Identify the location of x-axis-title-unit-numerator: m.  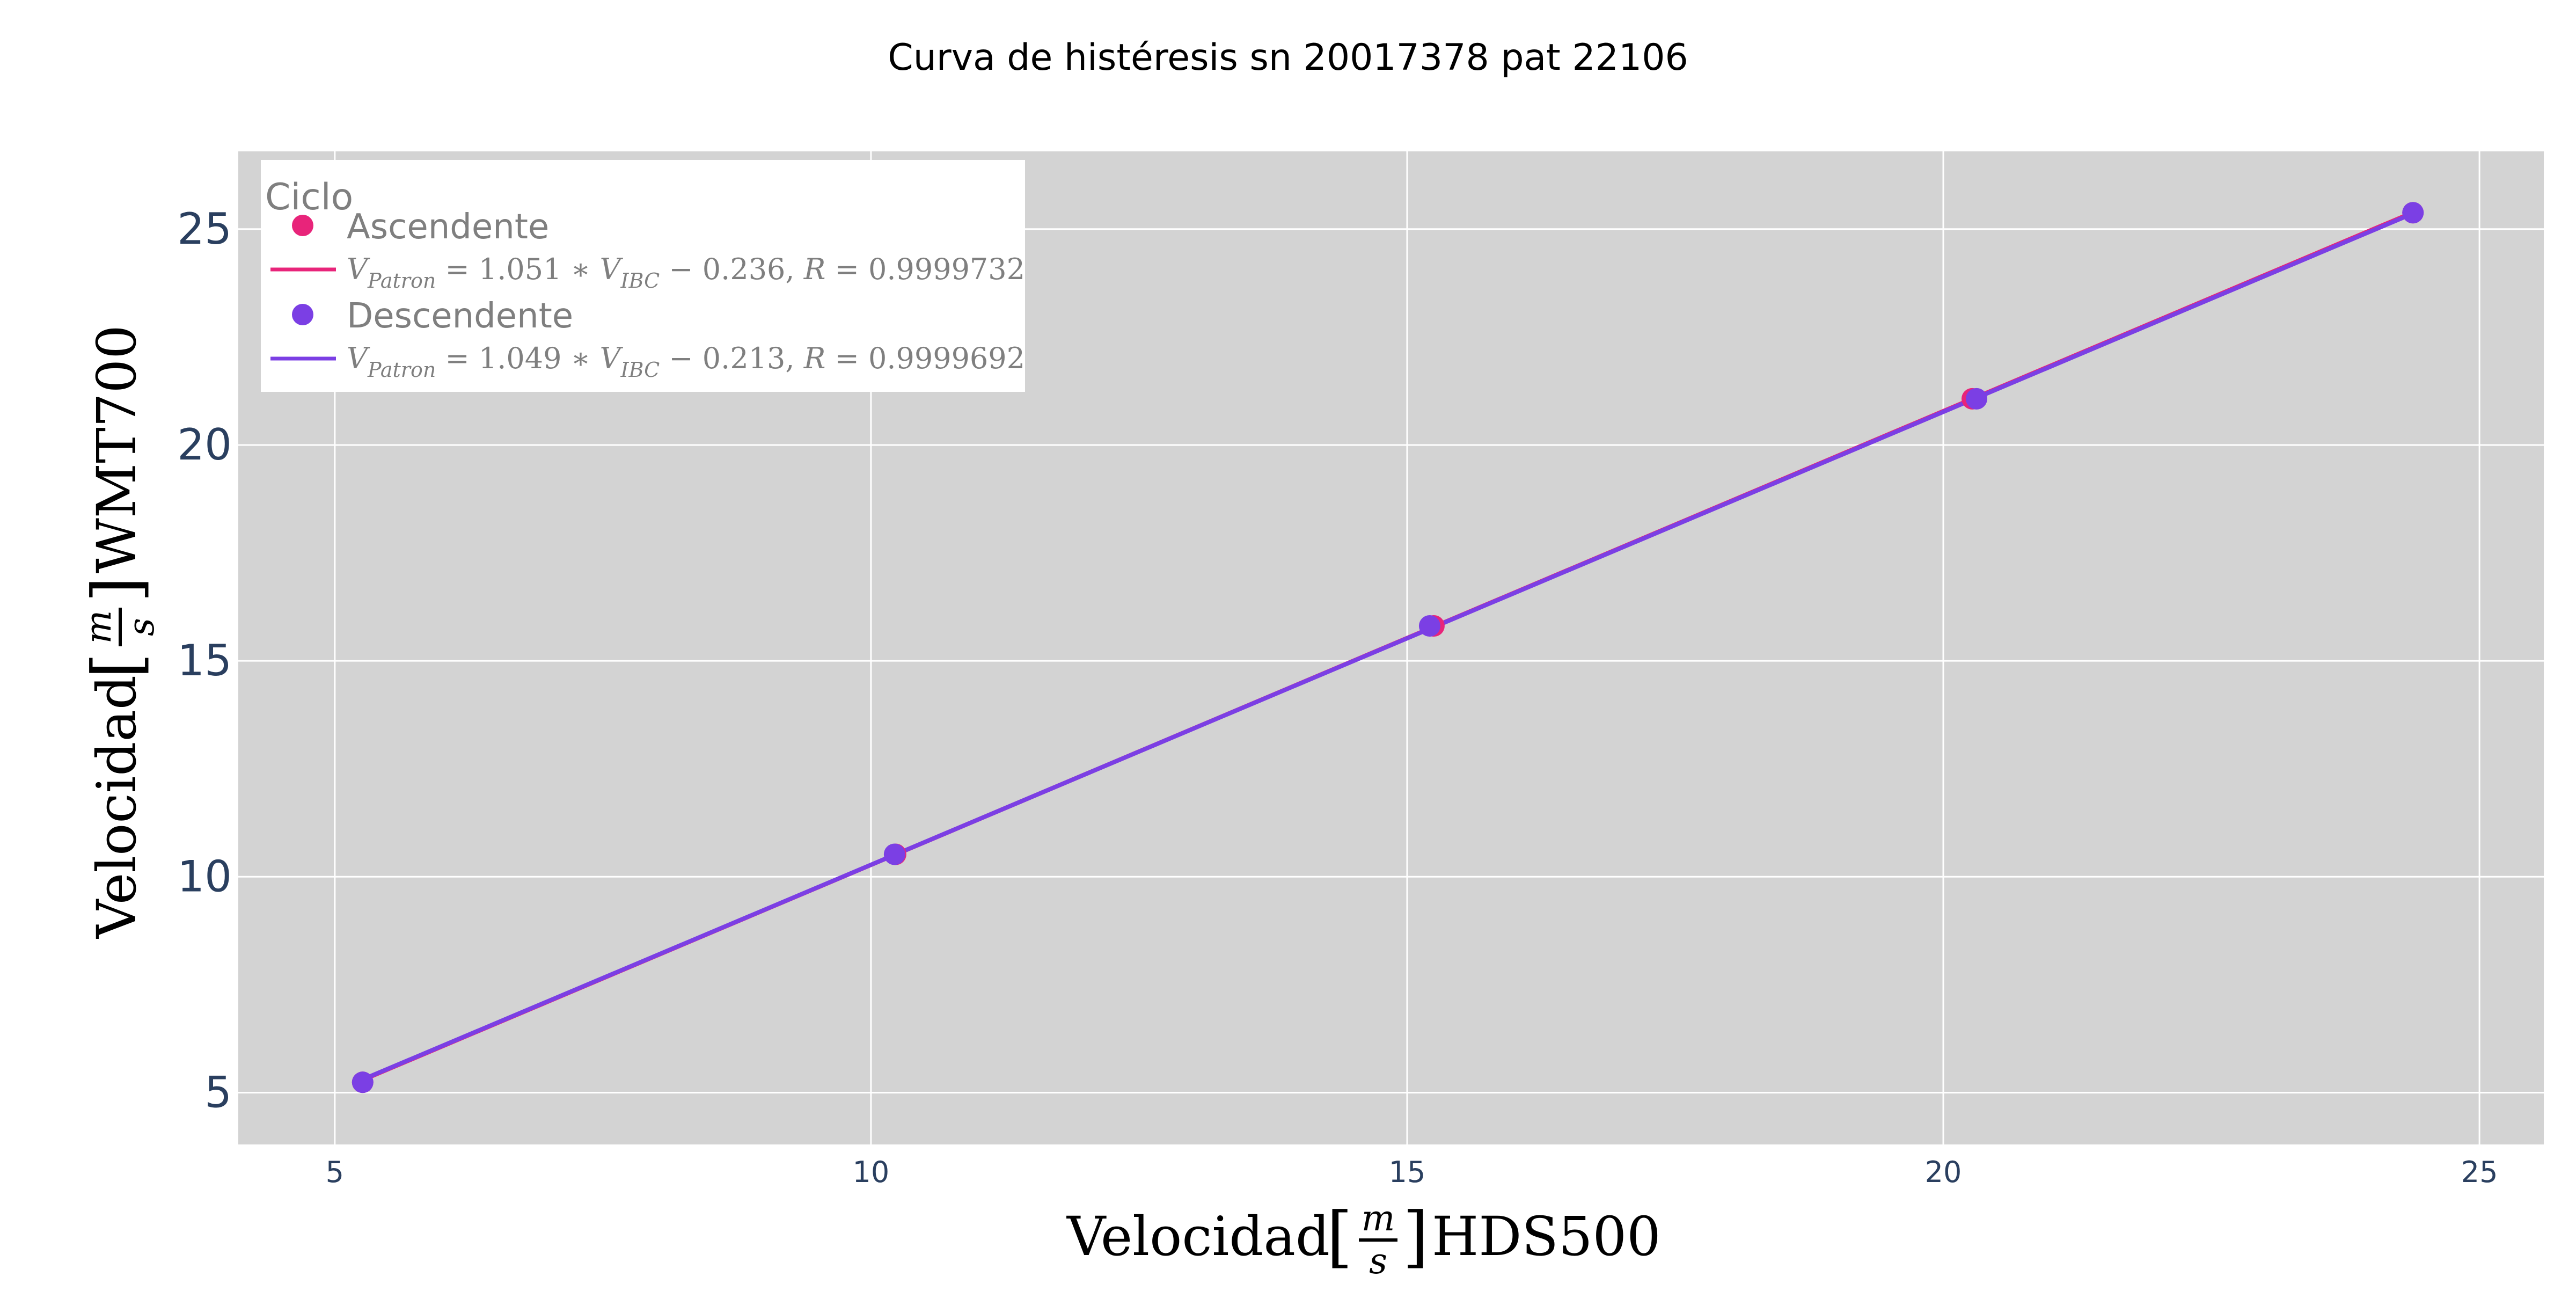
(1378, 1219).